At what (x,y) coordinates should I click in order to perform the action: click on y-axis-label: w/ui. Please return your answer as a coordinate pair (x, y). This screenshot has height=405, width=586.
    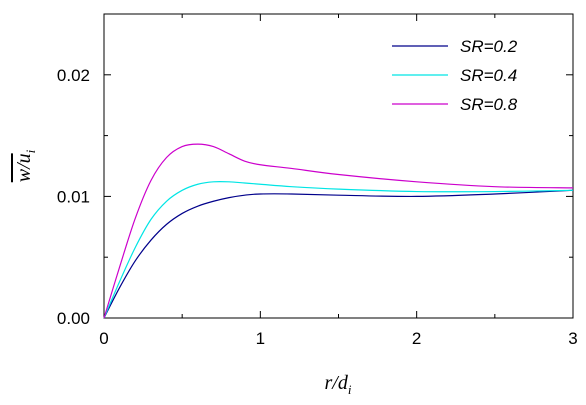
    Looking at the image, I should click on (25, 165).